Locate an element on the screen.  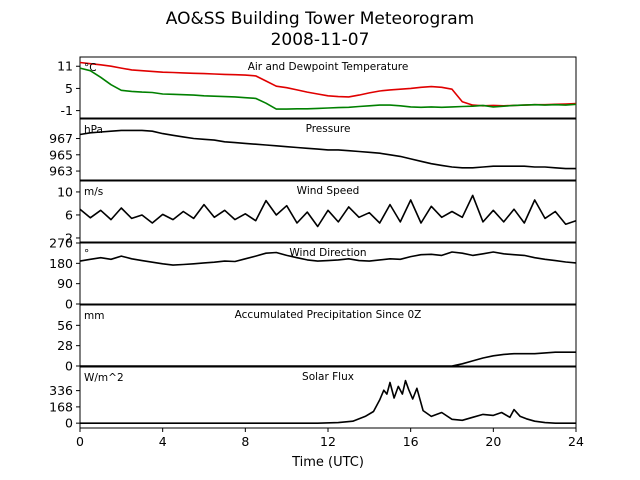
figure-date: 2008-11-07 is located at coordinates (320, 40).